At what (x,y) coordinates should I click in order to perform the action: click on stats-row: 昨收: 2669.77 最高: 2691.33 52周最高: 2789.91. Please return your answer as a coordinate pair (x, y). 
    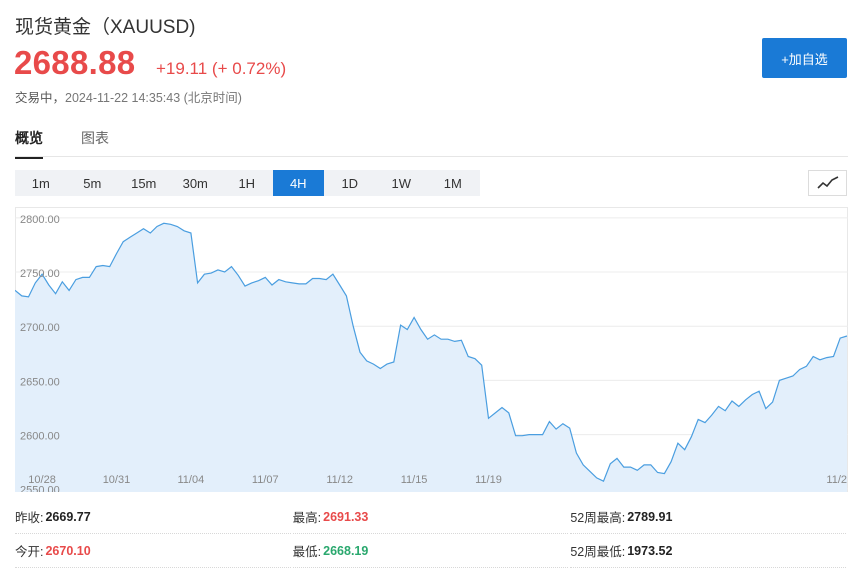
    Looking at the image, I should click on (431, 517).